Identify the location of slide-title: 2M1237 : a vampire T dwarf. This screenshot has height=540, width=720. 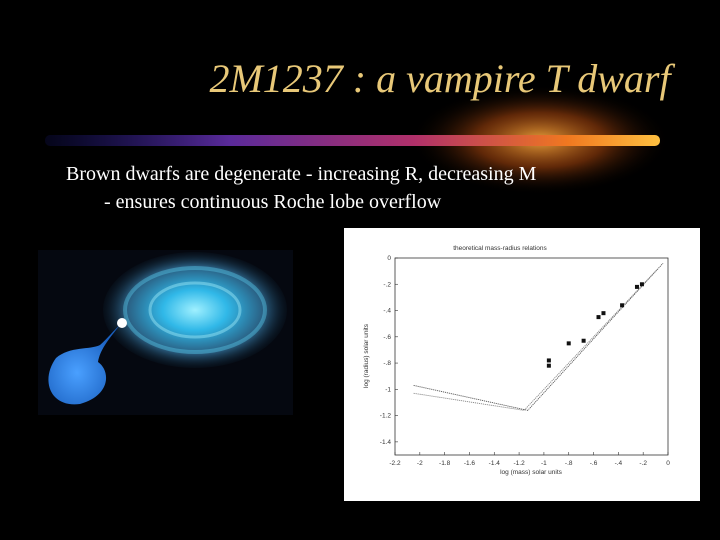
(442, 78).